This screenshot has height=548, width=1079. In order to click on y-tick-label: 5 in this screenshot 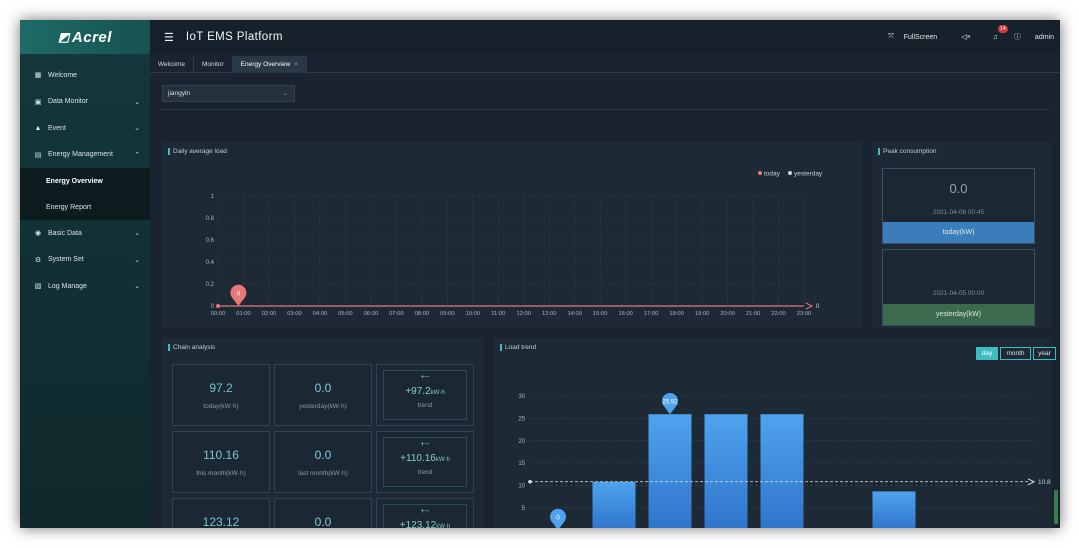, I will do `click(524, 509)`.